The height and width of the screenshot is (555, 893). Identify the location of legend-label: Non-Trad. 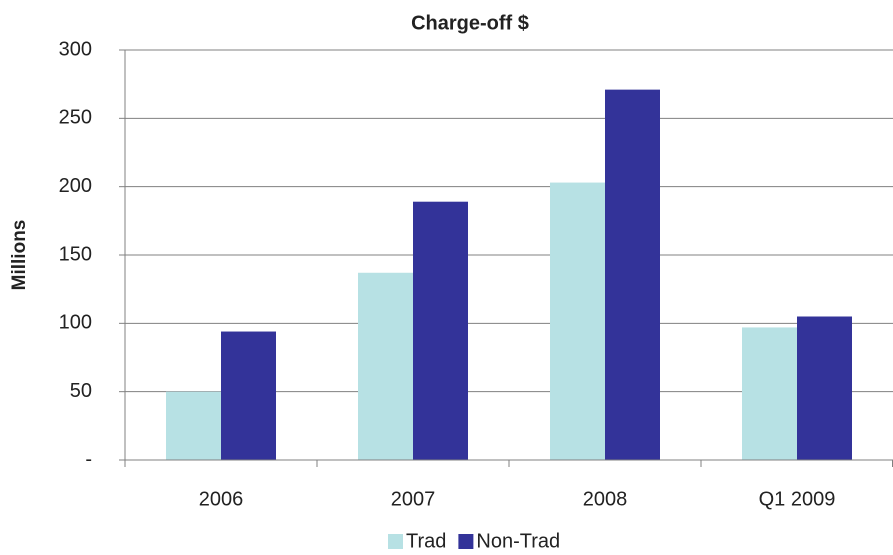
(518, 541).